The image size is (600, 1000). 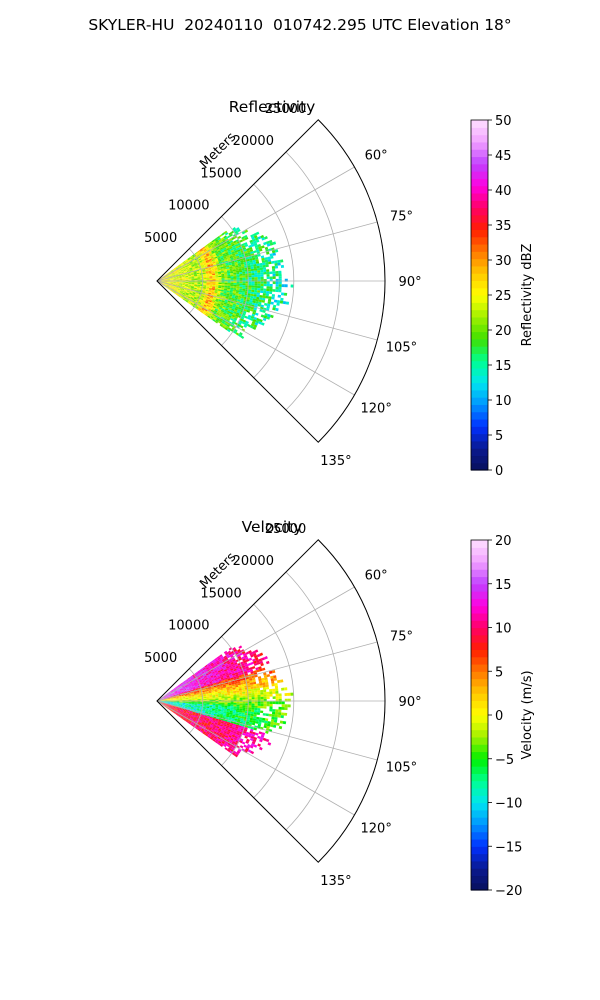 I want to click on panel-title: Velocity, so click(x=272, y=527).